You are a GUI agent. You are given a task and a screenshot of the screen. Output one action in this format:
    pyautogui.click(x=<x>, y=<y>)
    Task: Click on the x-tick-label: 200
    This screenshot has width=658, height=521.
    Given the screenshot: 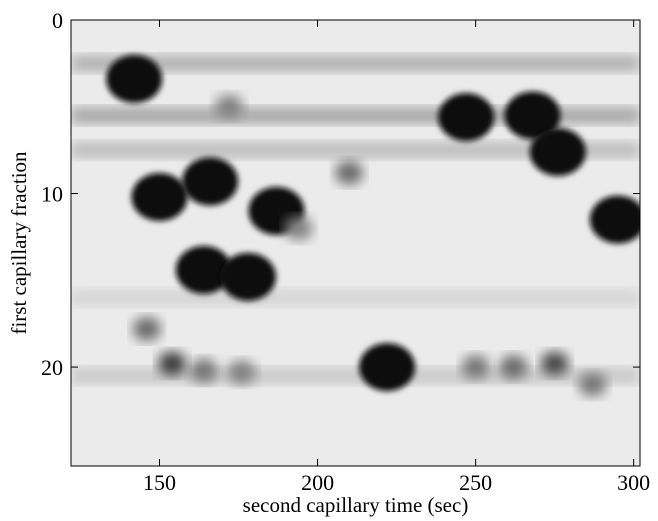 What is the action you would take?
    pyautogui.click(x=317, y=482)
    